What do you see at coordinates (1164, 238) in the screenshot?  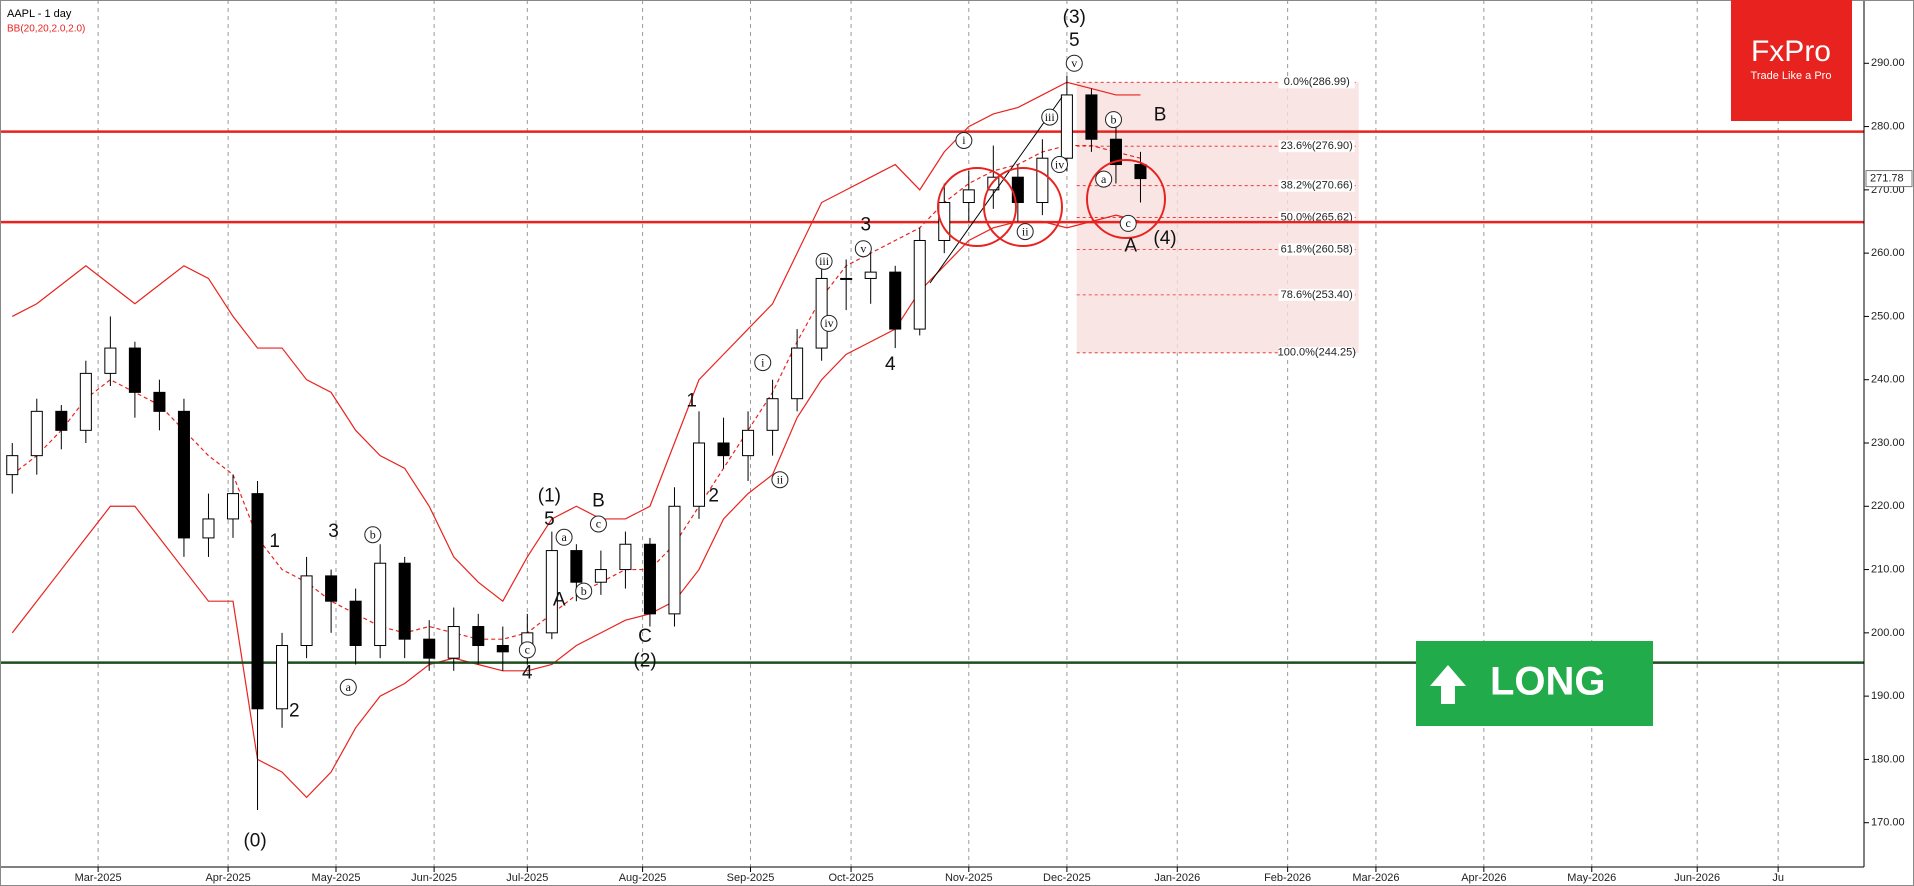 I see `wave-label: (4)` at bounding box center [1164, 238].